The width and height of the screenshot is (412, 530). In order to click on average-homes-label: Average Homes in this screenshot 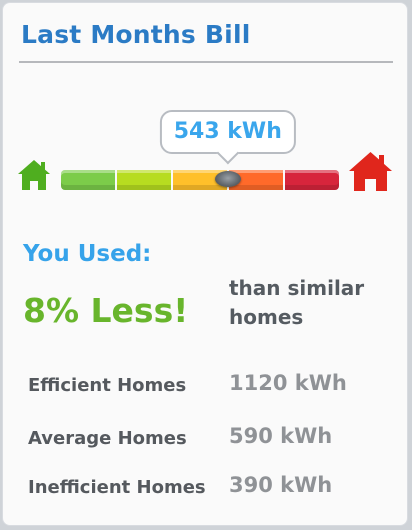, I will do `click(107, 438)`.